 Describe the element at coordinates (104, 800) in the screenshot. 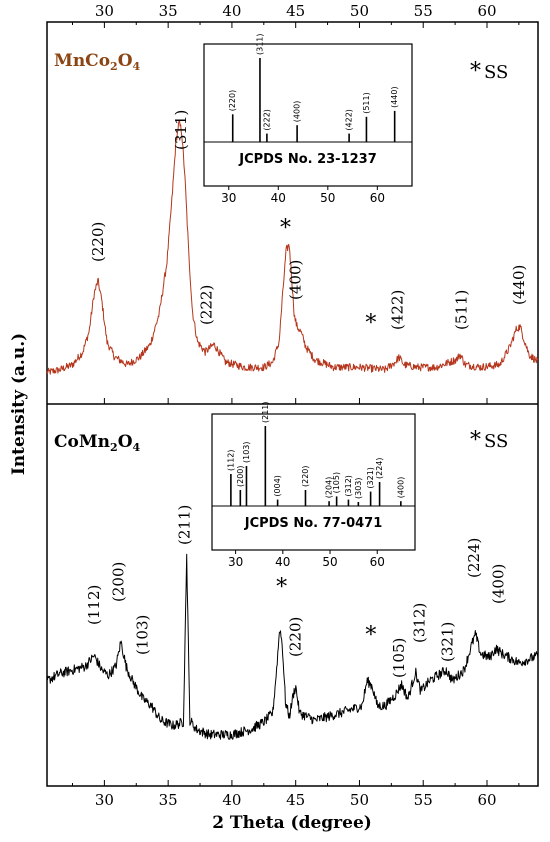

I see `x-tick-label-bottom: 30` at that location.